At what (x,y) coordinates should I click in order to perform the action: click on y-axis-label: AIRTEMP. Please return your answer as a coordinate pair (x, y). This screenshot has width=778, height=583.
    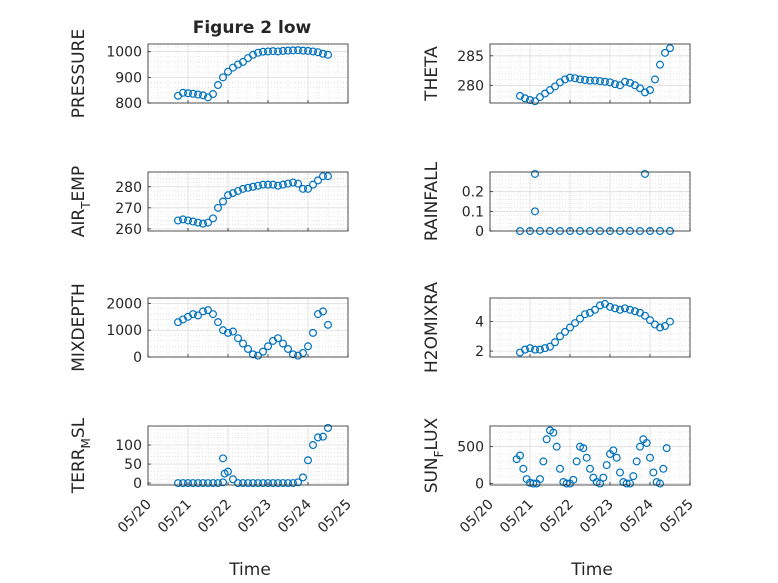
    Looking at the image, I should click on (81, 201).